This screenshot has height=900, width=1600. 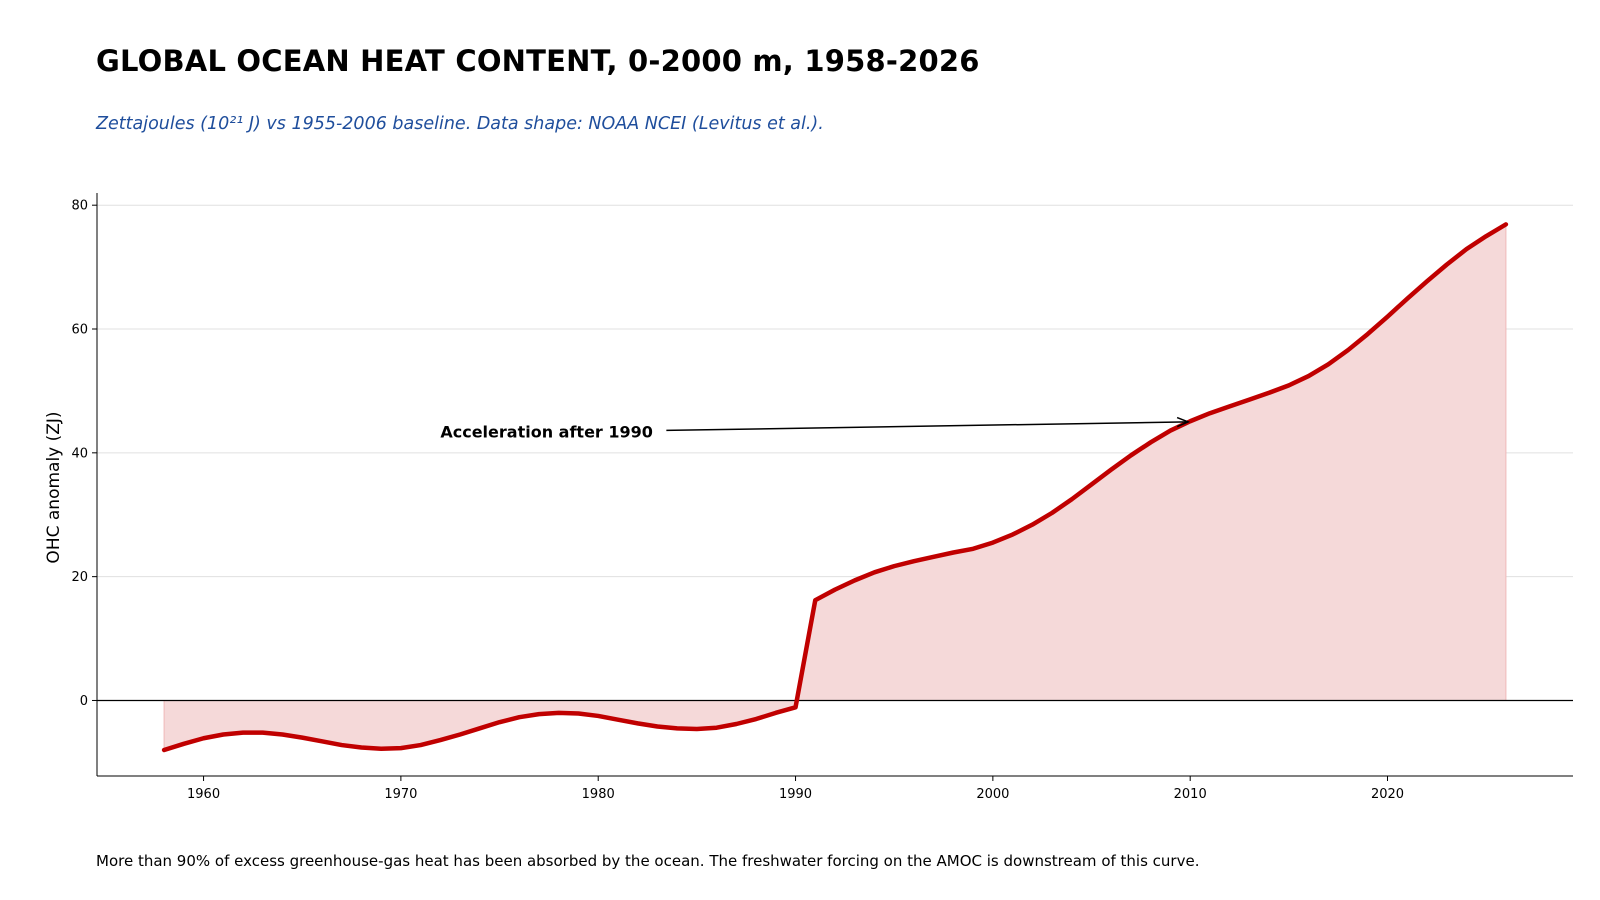 I want to click on y-tick-label-0: 0, so click(x=84, y=701).